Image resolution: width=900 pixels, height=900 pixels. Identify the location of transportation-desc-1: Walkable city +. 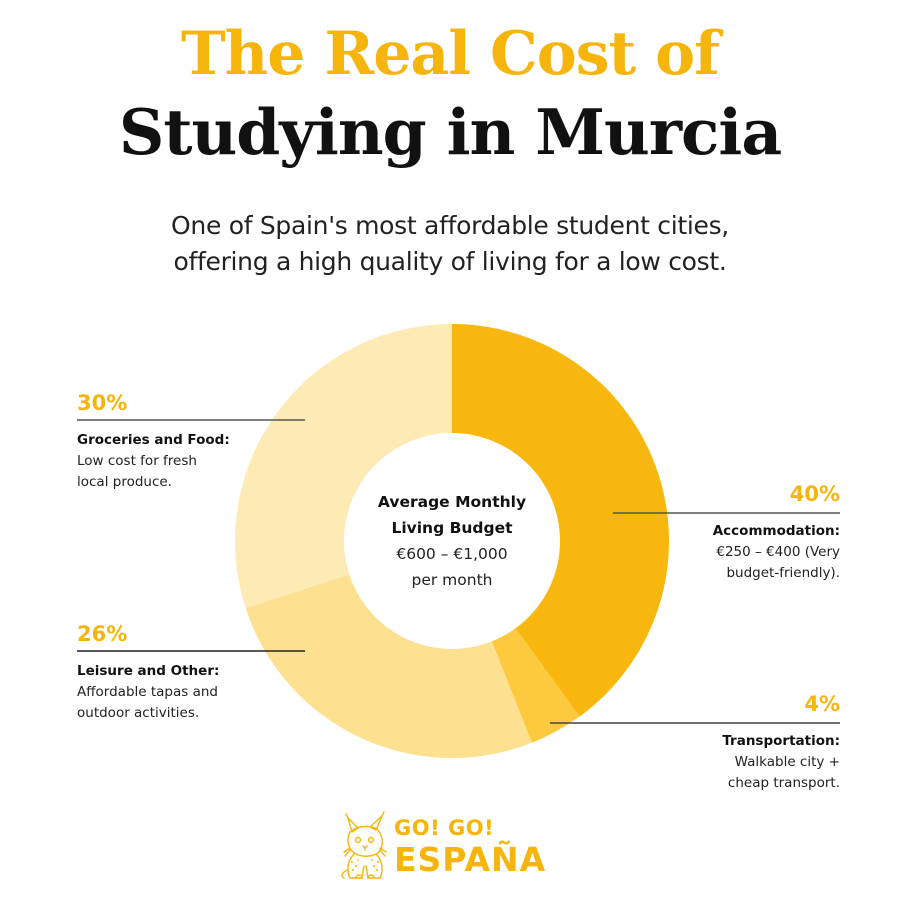
(787, 762).